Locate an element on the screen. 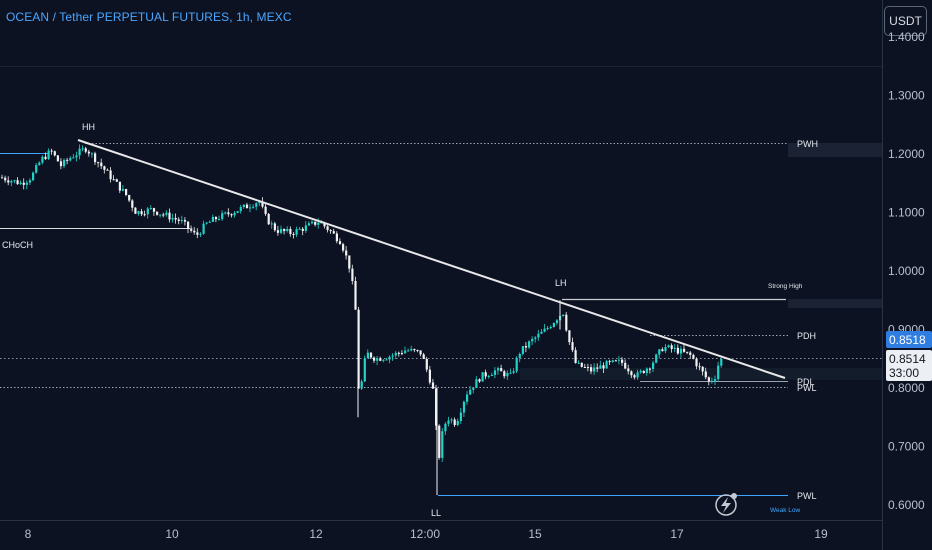 The height and width of the screenshot is (550, 932). choch-label: CHoCH is located at coordinates (17, 245).